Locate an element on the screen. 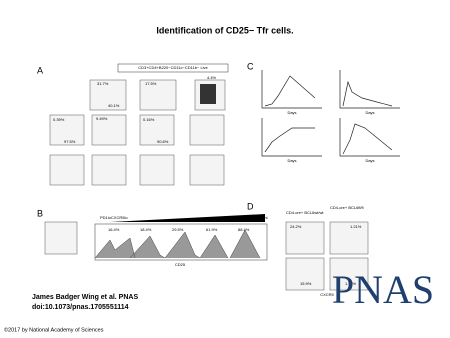  gate-box is located at coordinates (173, 68).